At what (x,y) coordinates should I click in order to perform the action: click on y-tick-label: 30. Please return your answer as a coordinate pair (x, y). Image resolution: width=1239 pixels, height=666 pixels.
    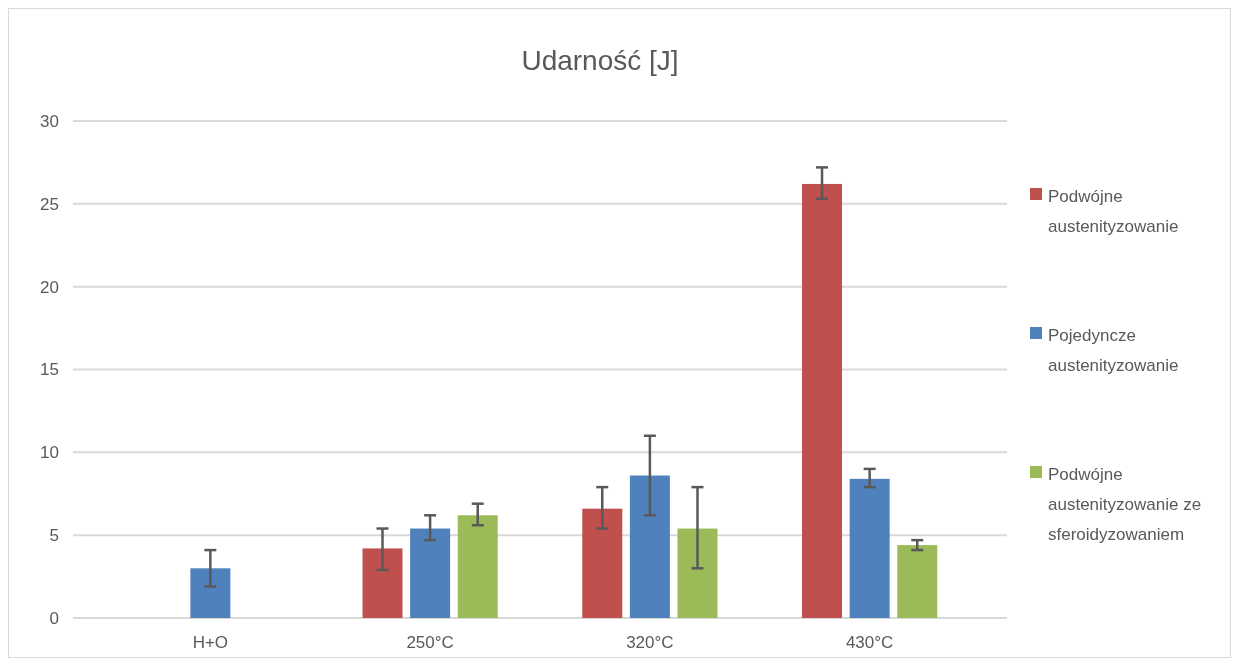
    Looking at the image, I should click on (49, 121).